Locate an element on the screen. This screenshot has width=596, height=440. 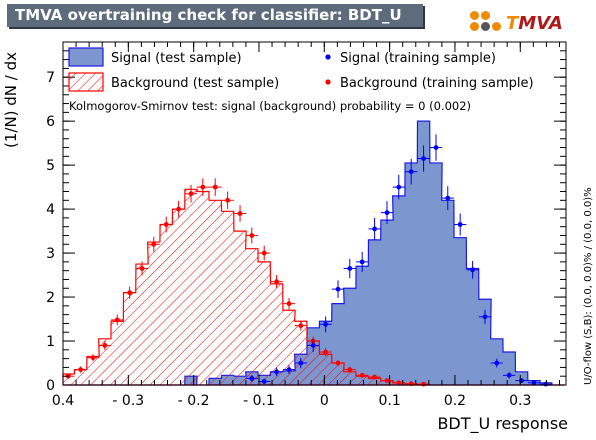
x-tick-label: 0.2 is located at coordinates (455, 401).